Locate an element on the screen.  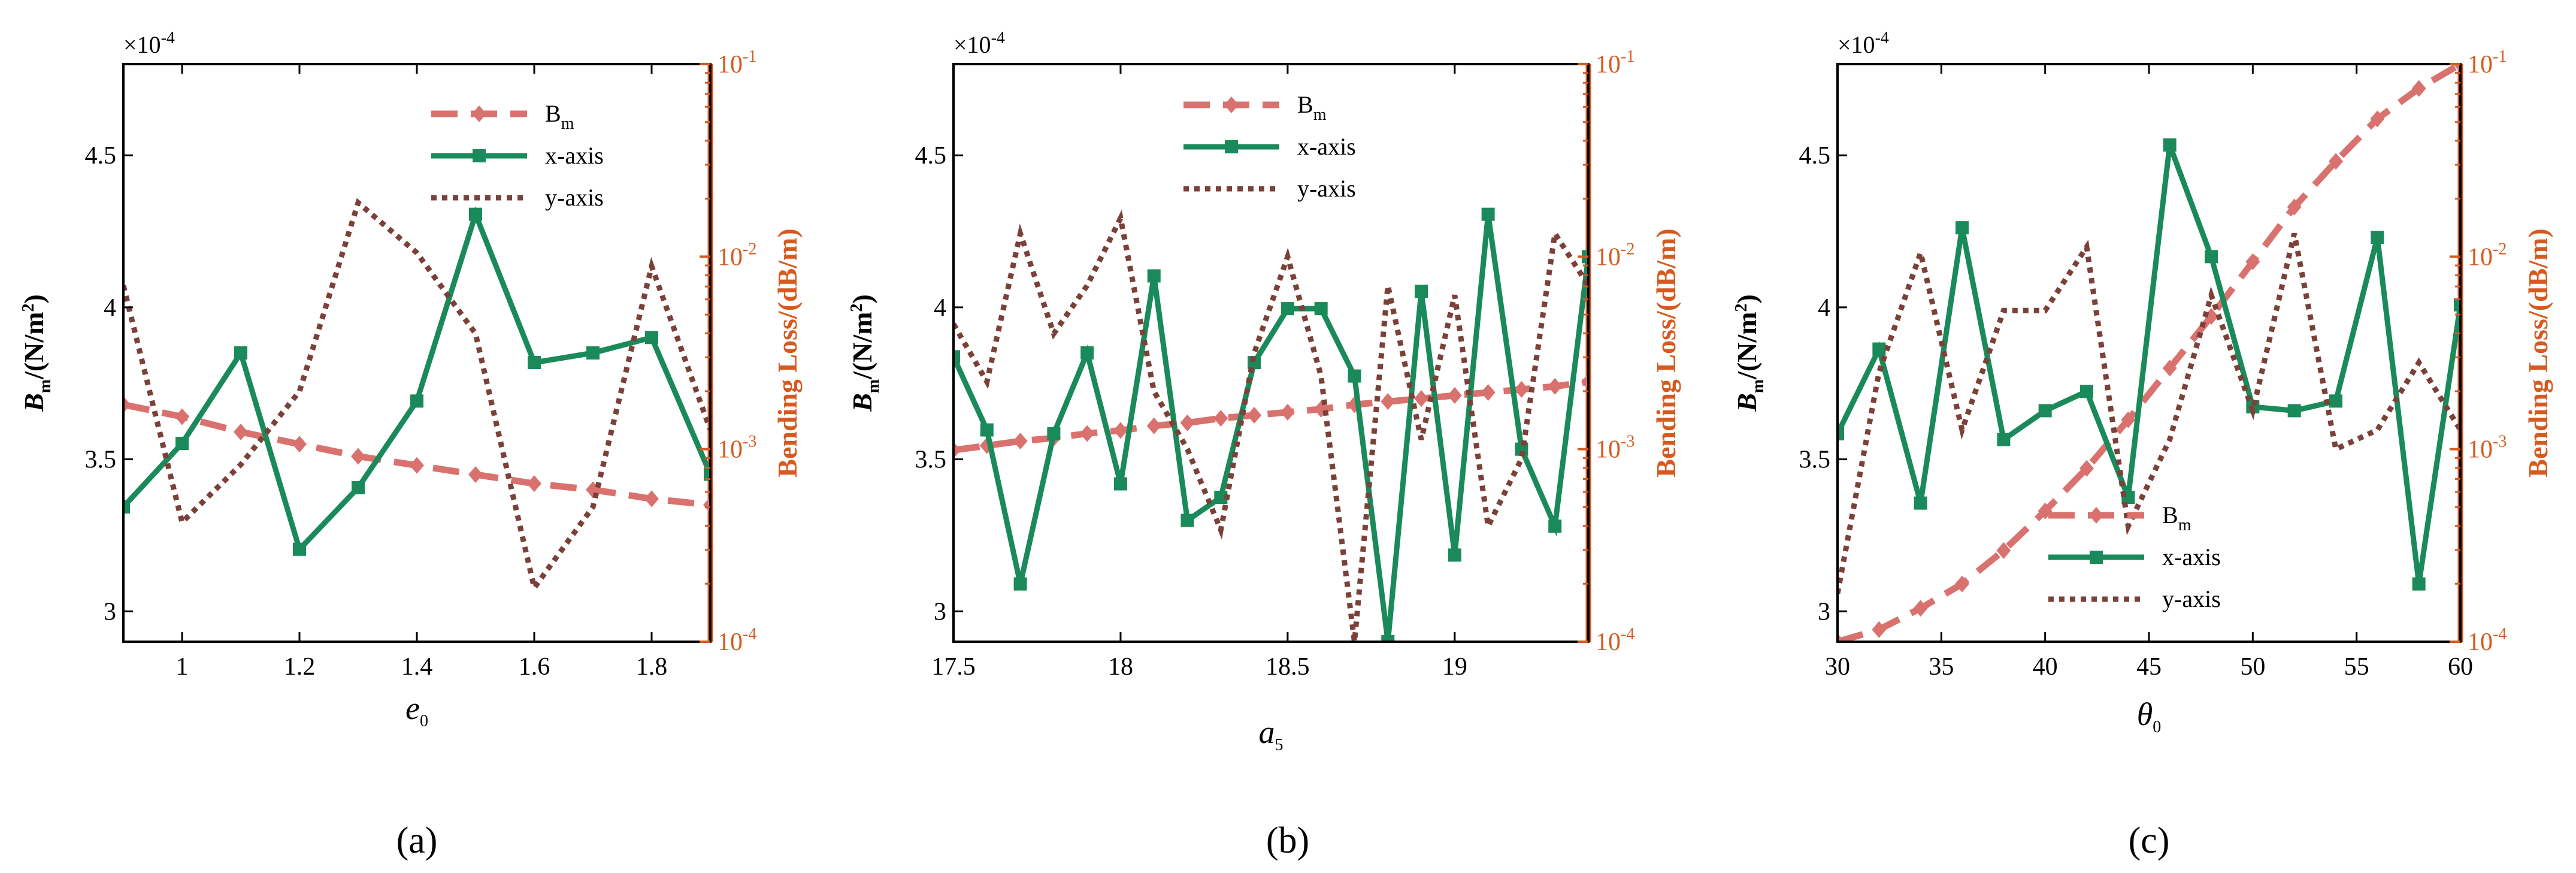
panel-caption: (a) is located at coordinates (417, 840).